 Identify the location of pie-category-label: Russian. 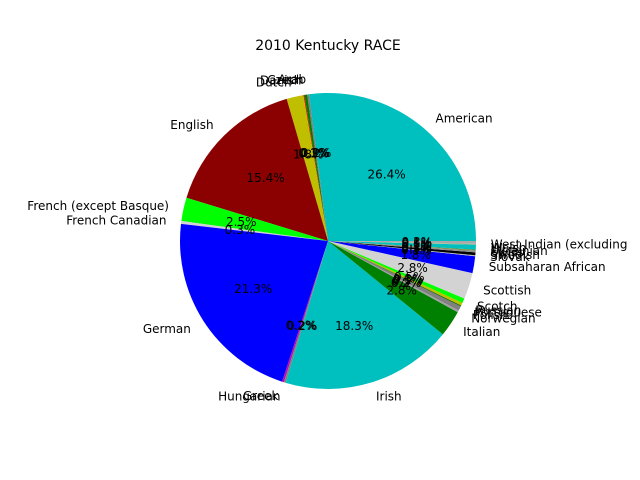
(498, 311).